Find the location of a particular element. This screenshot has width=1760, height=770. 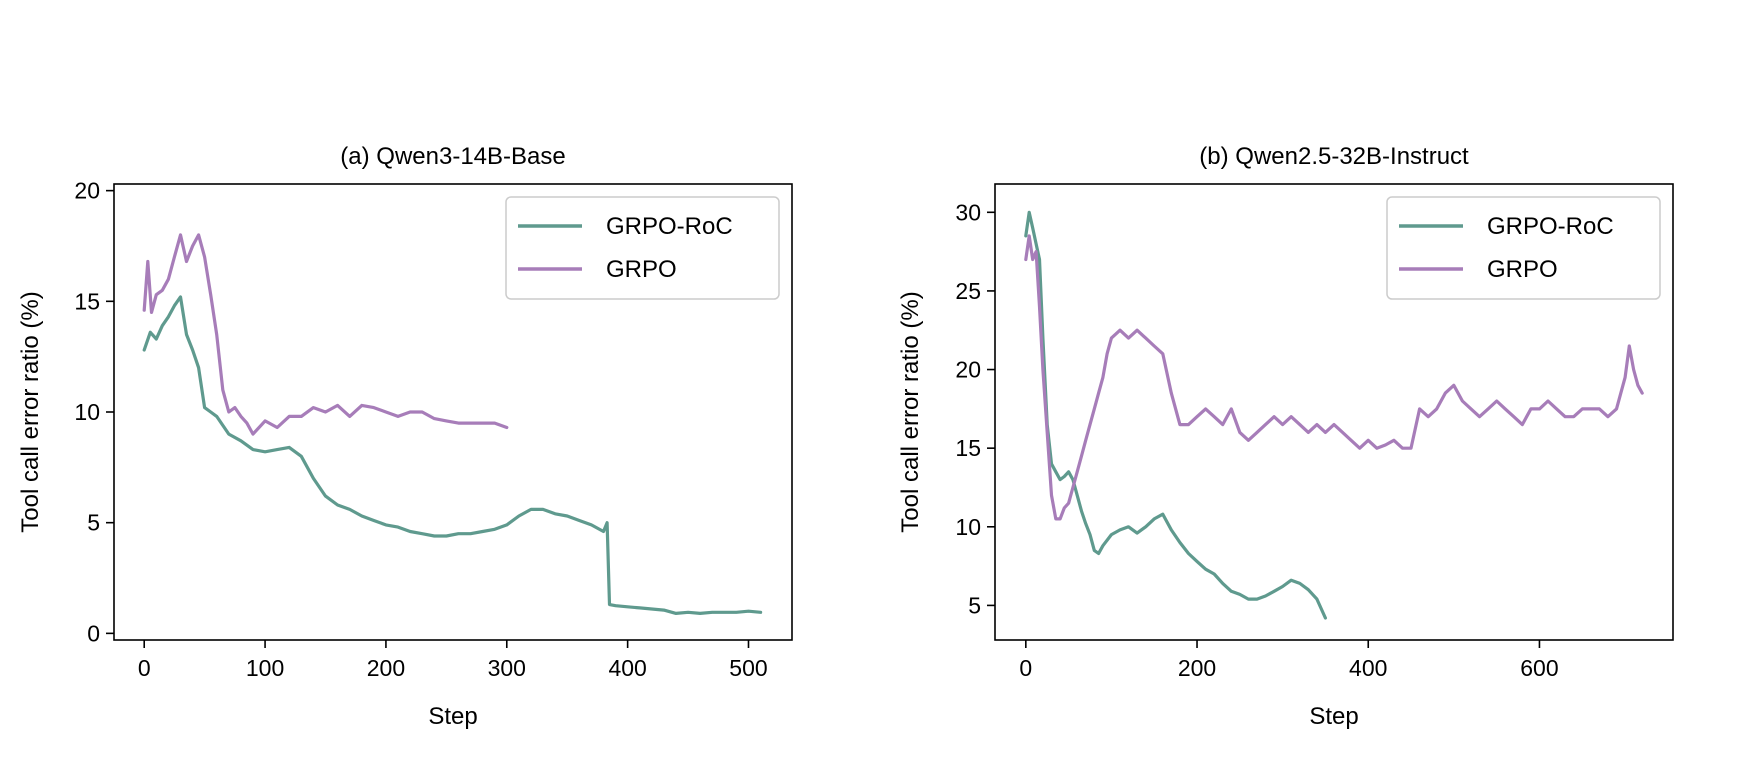

subplot-a-y-tick-label-10: 10 is located at coordinates (87, 412).